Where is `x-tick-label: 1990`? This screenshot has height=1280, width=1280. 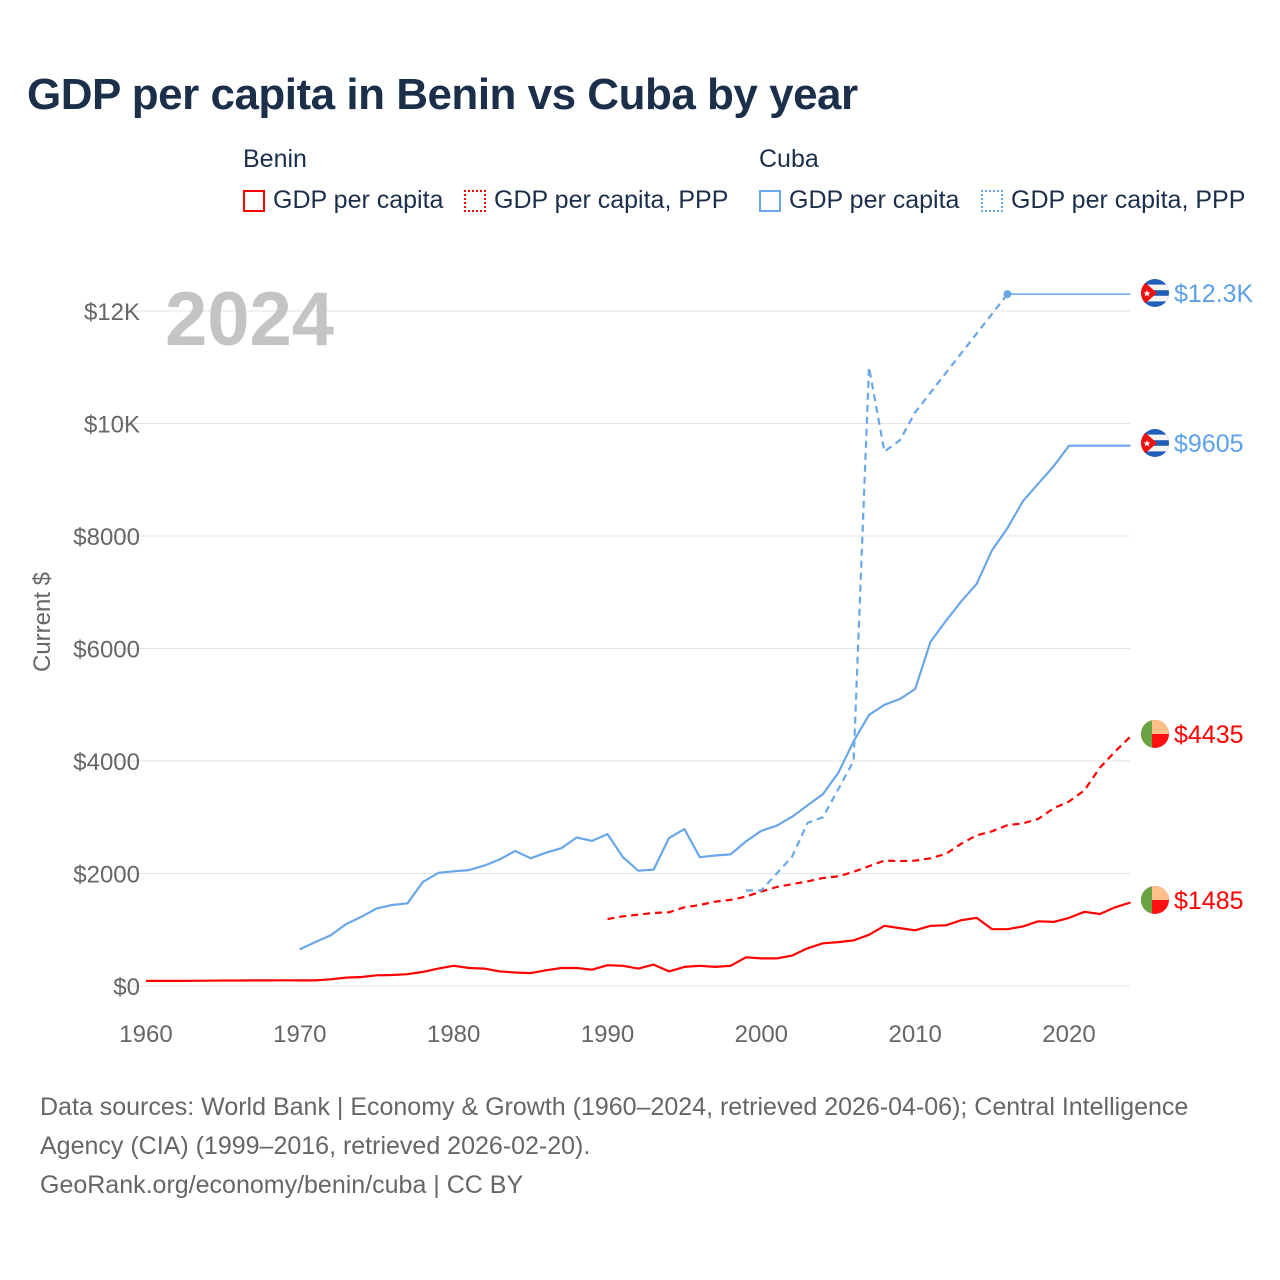 x-tick-label: 1990 is located at coordinates (607, 1034).